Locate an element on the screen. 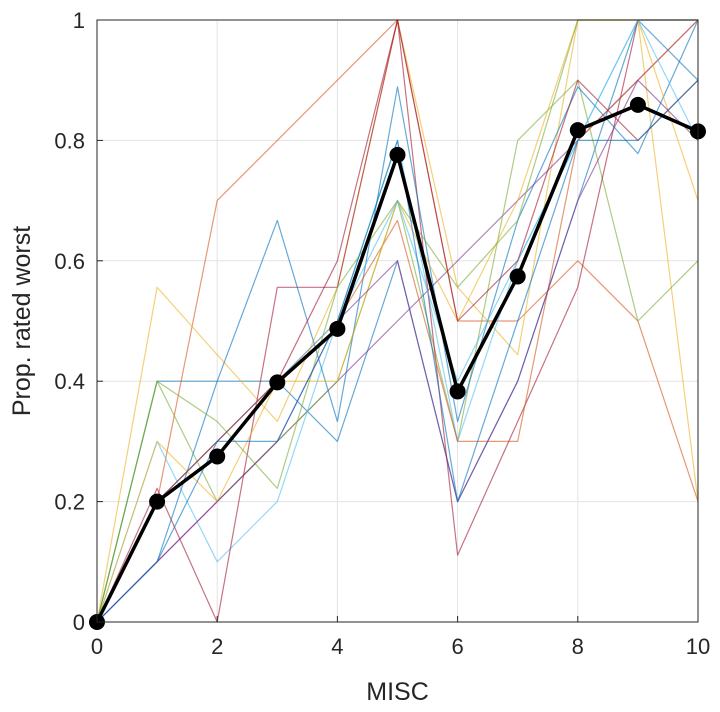 This screenshot has height=712, width=720. x-tick-label: 4 is located at coordinates (337, 646).